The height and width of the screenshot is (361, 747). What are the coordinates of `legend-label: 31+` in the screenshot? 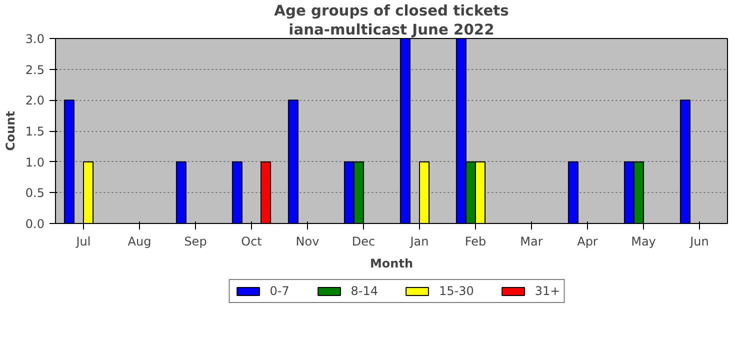 It's located at (547, 291).